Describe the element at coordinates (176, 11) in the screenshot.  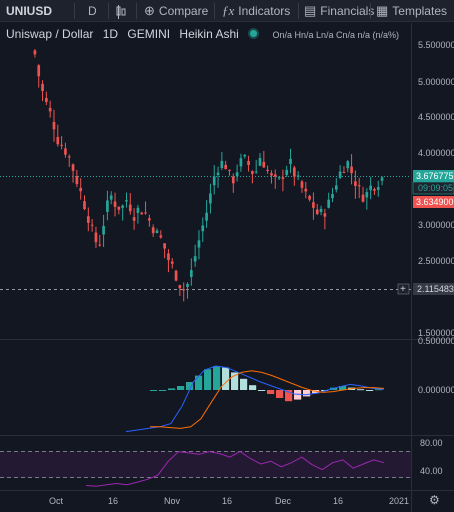
I see `compare-button: ⊕ Compare` at that location.